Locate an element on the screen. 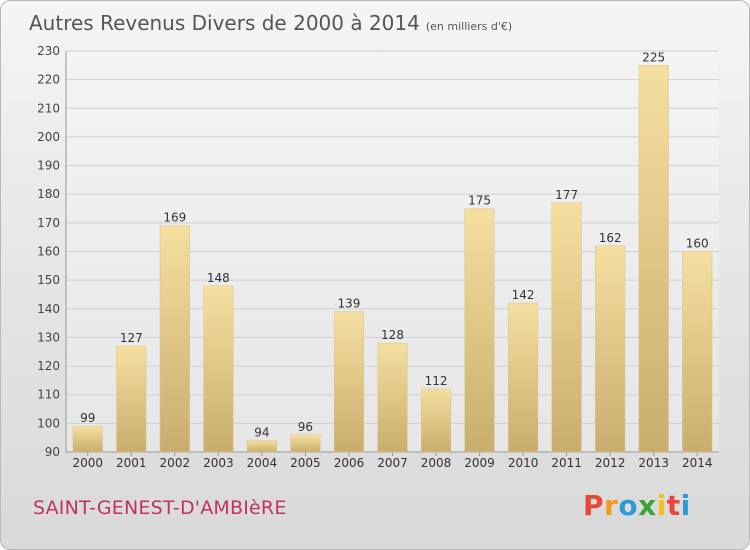 The height and width of the screenshot is (550, 750). chart-unit: (en milliers d'€) is located at coordinates (469, 26).